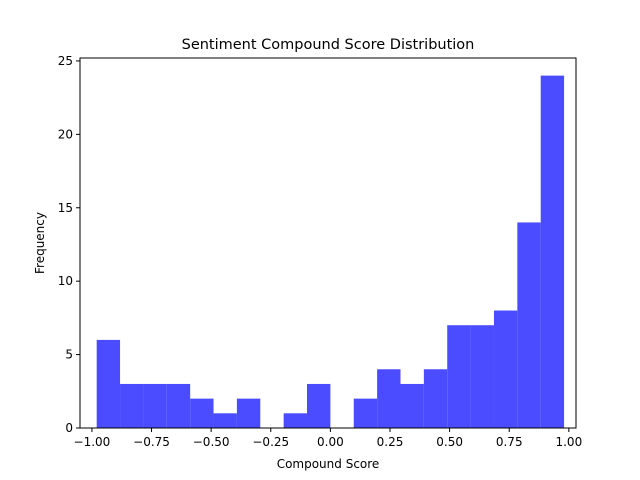 This screenshot has height=480, width=640. I want to click on y-tick-label: 0, so click(69, 428).